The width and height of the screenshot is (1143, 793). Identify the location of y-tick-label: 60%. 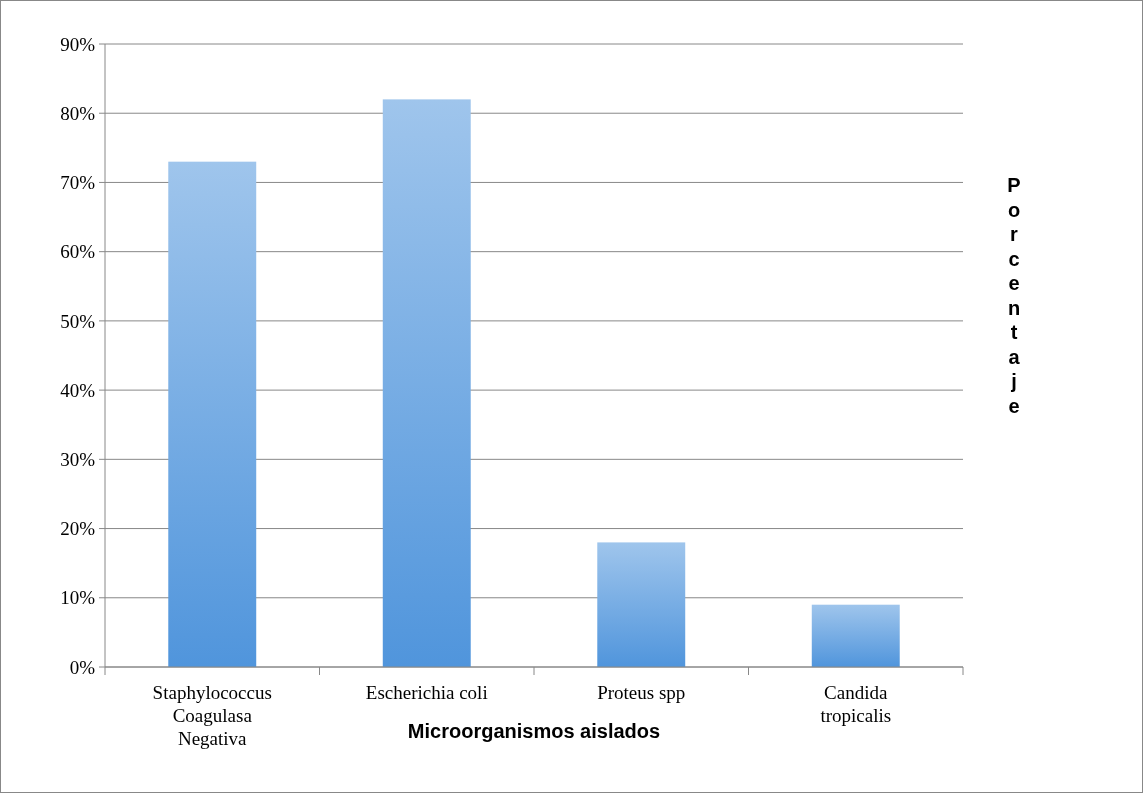
(78, 252).